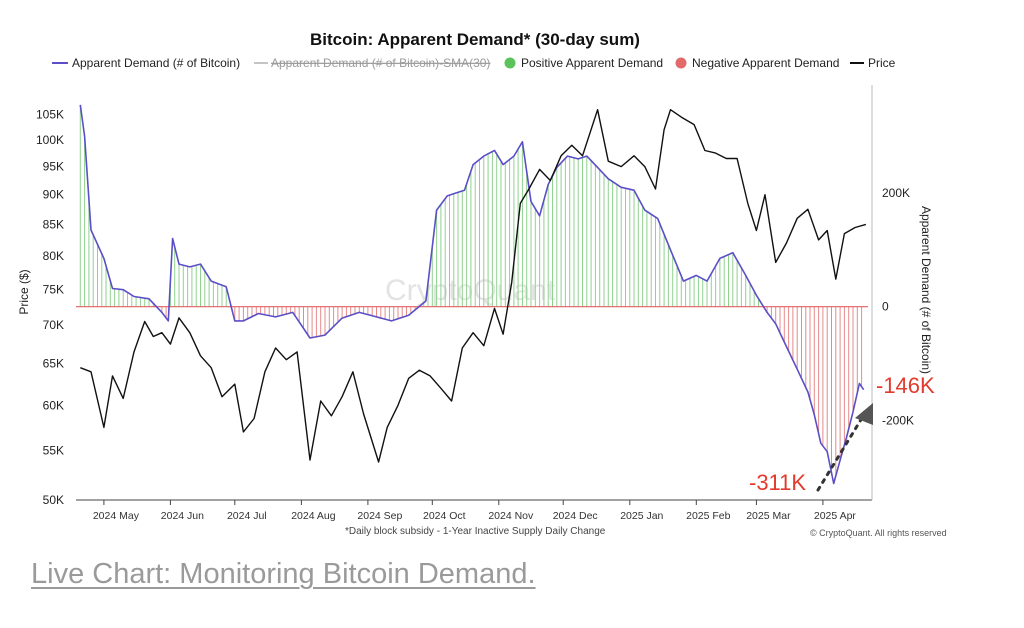  Describe the element at coordinates (53, 364) in the screenshot. I see `y-left-tick-label: 65K` at that location.